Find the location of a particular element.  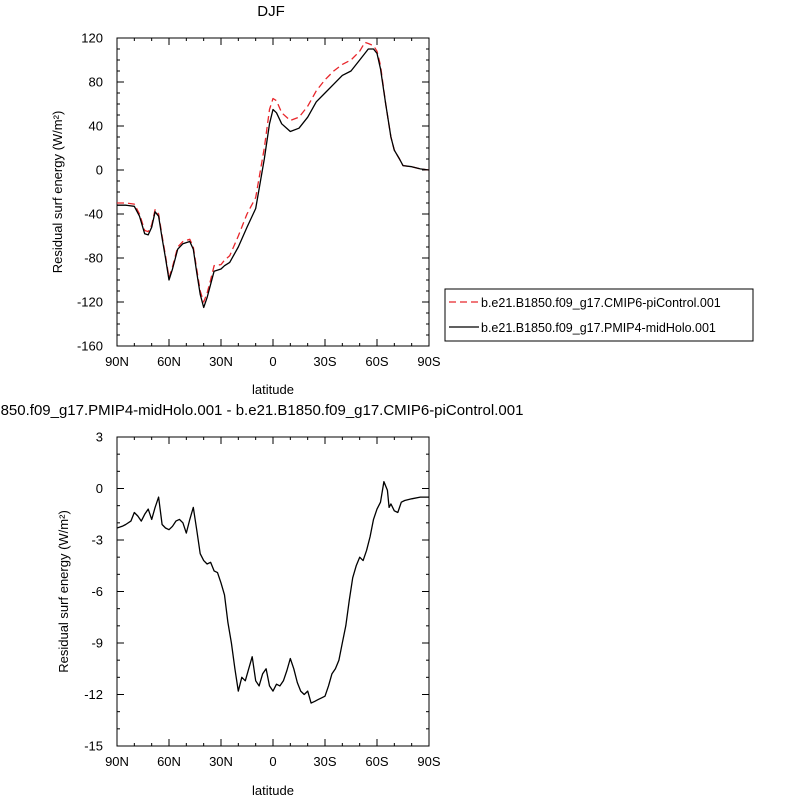

legend-label: b.e21.B1850.f09_g17.CMIP6-piControl.001 is located at coordinates (601, 303).